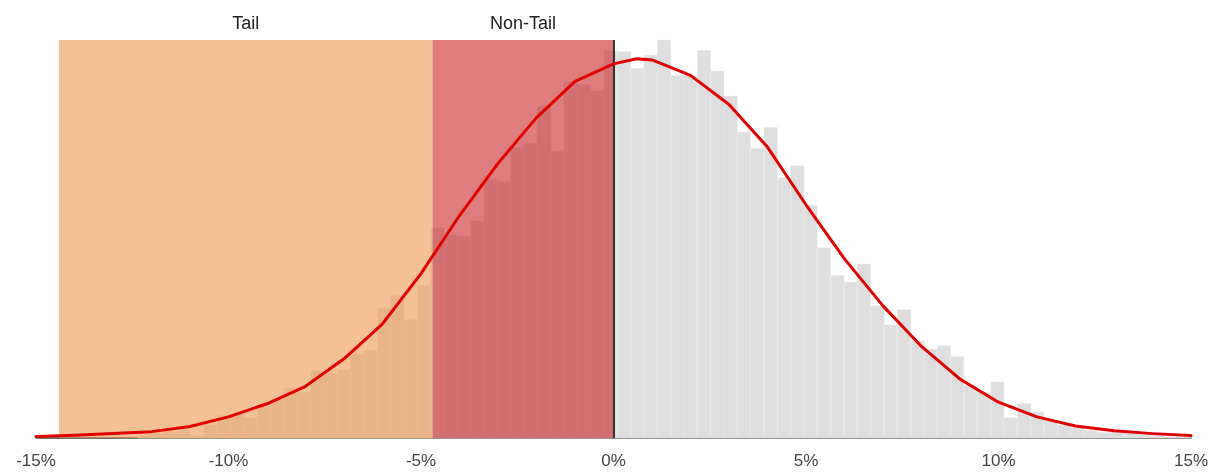 The image size is (1216, 474). Describe the element at coordinates (998, 460) in the screenshot. I see `x-tick-label: 10%` at that location.